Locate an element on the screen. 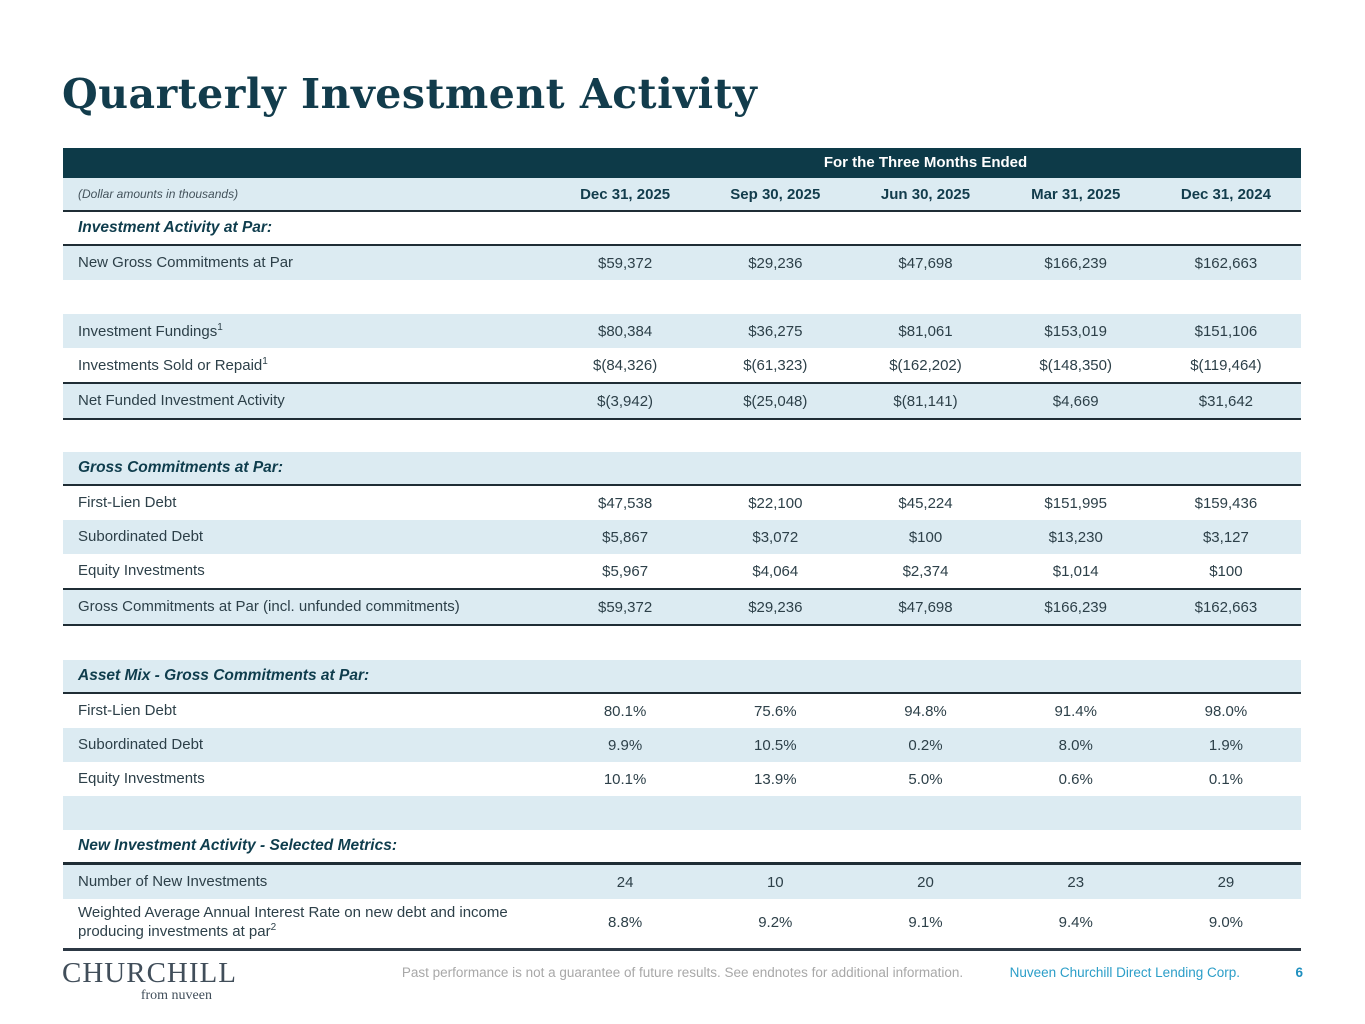 The image size is (1365, 1024). column-header: Sep 30, 2025 is located at coordinates (775, 194).